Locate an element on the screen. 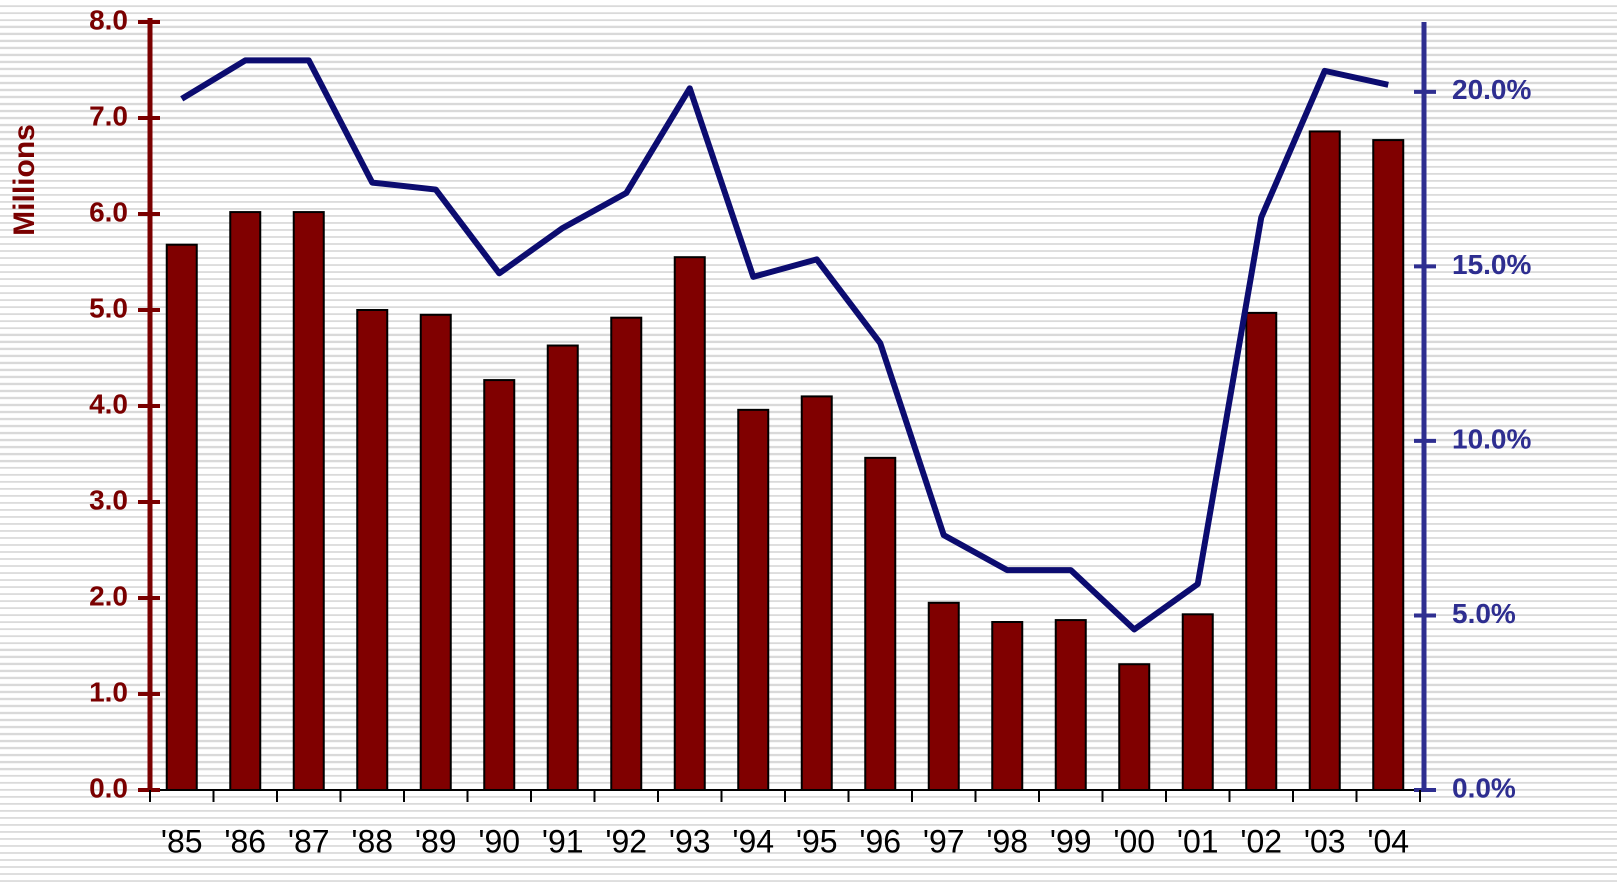  y-tick-label: 6.0 is located at coordinates (108, 211).